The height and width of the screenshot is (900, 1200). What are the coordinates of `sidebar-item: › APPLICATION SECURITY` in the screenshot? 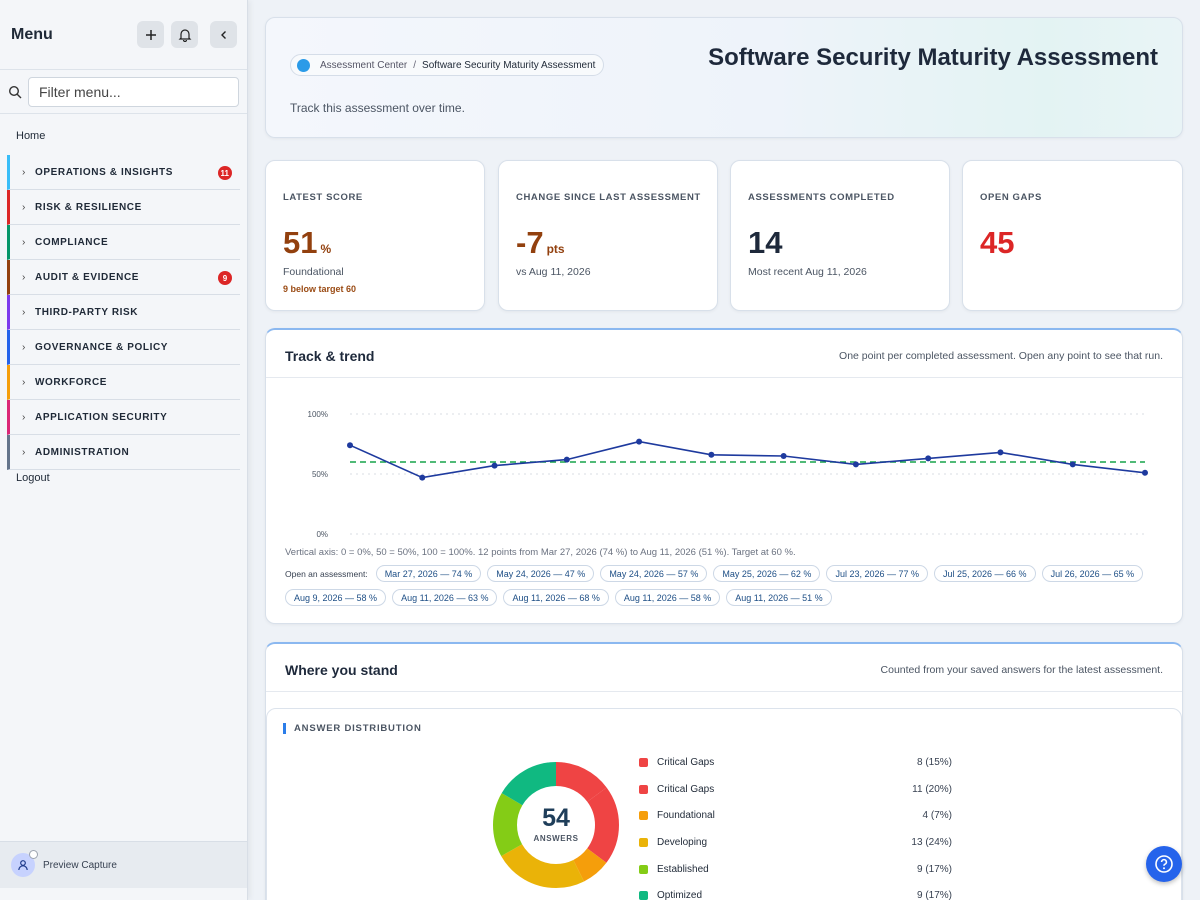 It's located at (123, 417).